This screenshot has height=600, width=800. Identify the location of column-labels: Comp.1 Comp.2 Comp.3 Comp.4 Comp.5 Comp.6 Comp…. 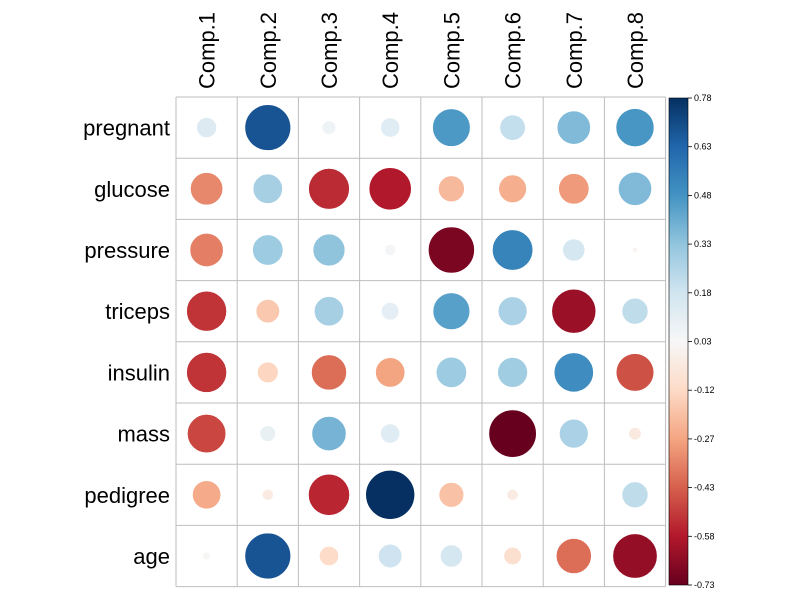
(421, 50).